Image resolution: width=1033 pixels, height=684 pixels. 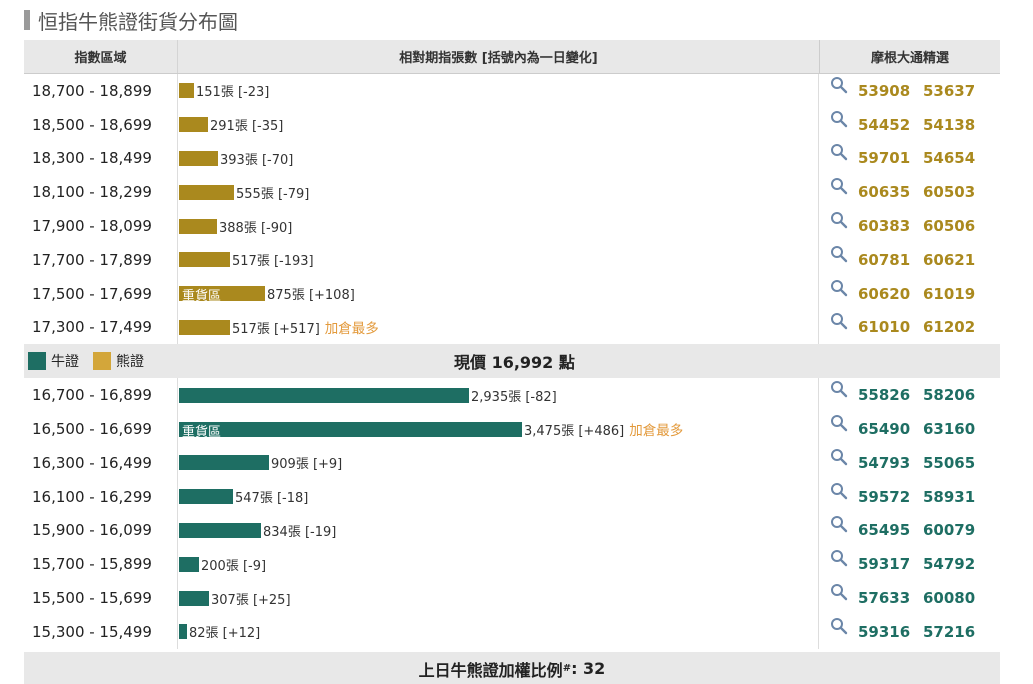 What do you see at coordinates (949, 429) in the screenshot?
I see `warrant-code-link: 63160` at bounding box center [949, 429].